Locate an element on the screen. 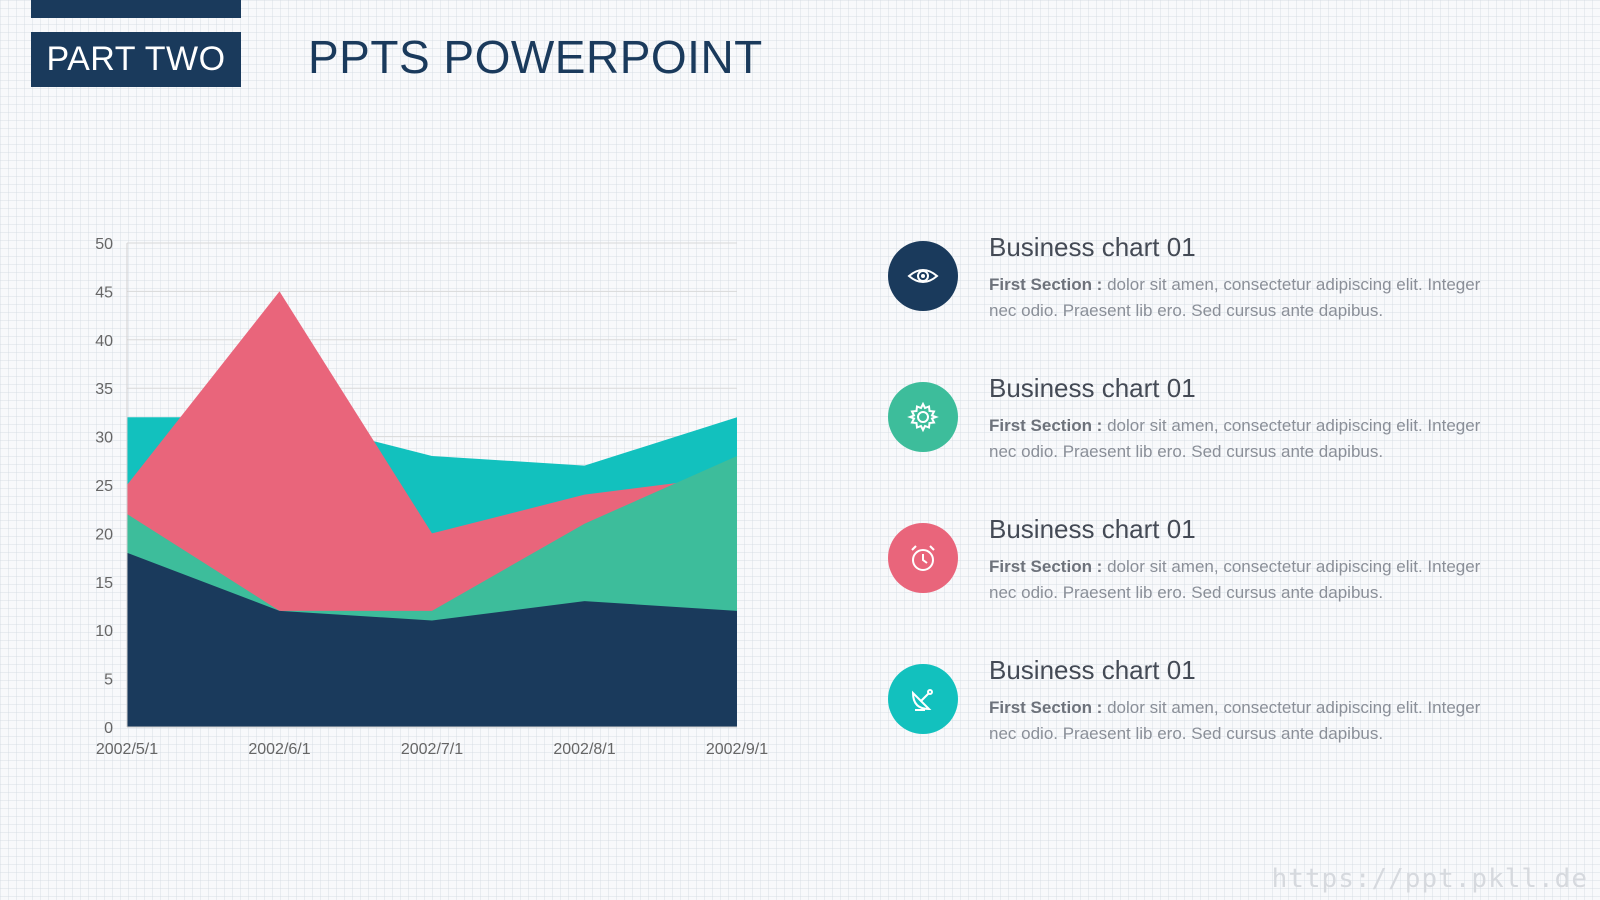 This screenshot has height=900, width=1600. x-tick-label: 2002/6/1 is located at coordinates (279, 749).